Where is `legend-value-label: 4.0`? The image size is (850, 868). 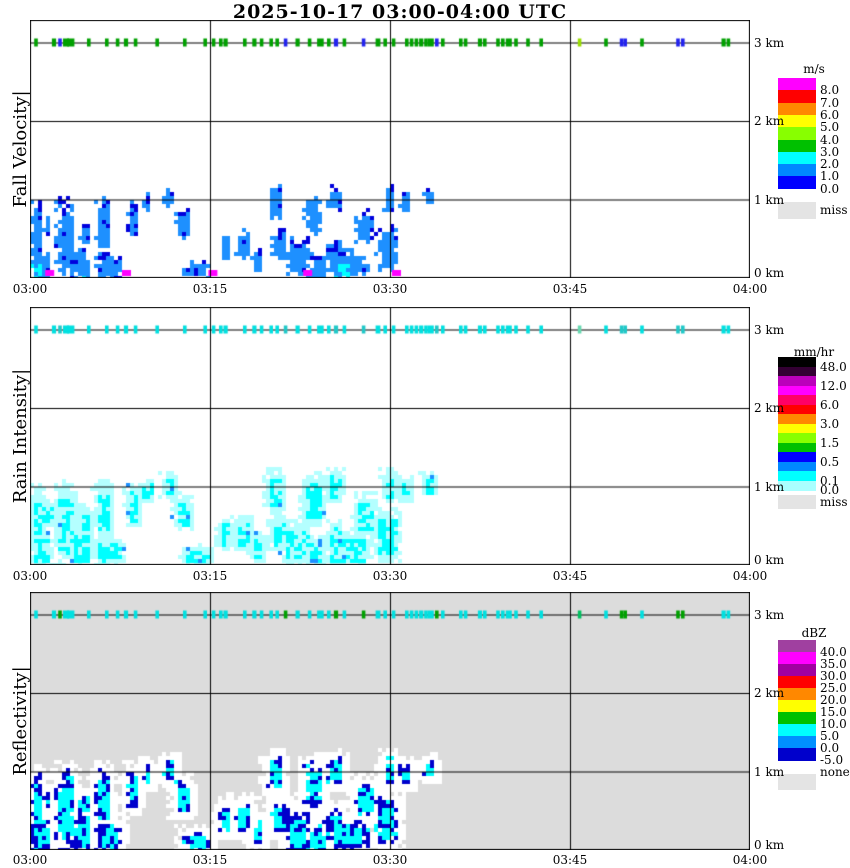
legend-value-label: 4.0 is located at coordinates (830, 139).